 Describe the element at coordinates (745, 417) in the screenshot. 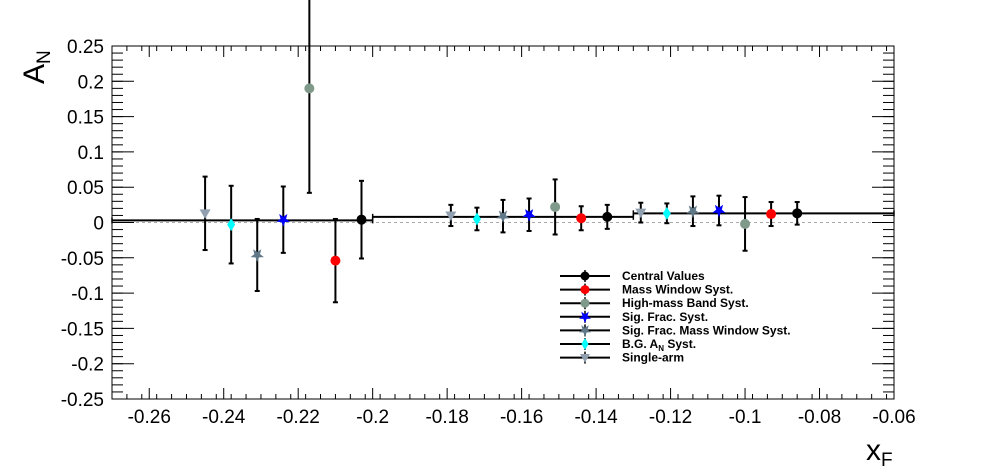

I see `x-tick-label: -0.1` at that location.